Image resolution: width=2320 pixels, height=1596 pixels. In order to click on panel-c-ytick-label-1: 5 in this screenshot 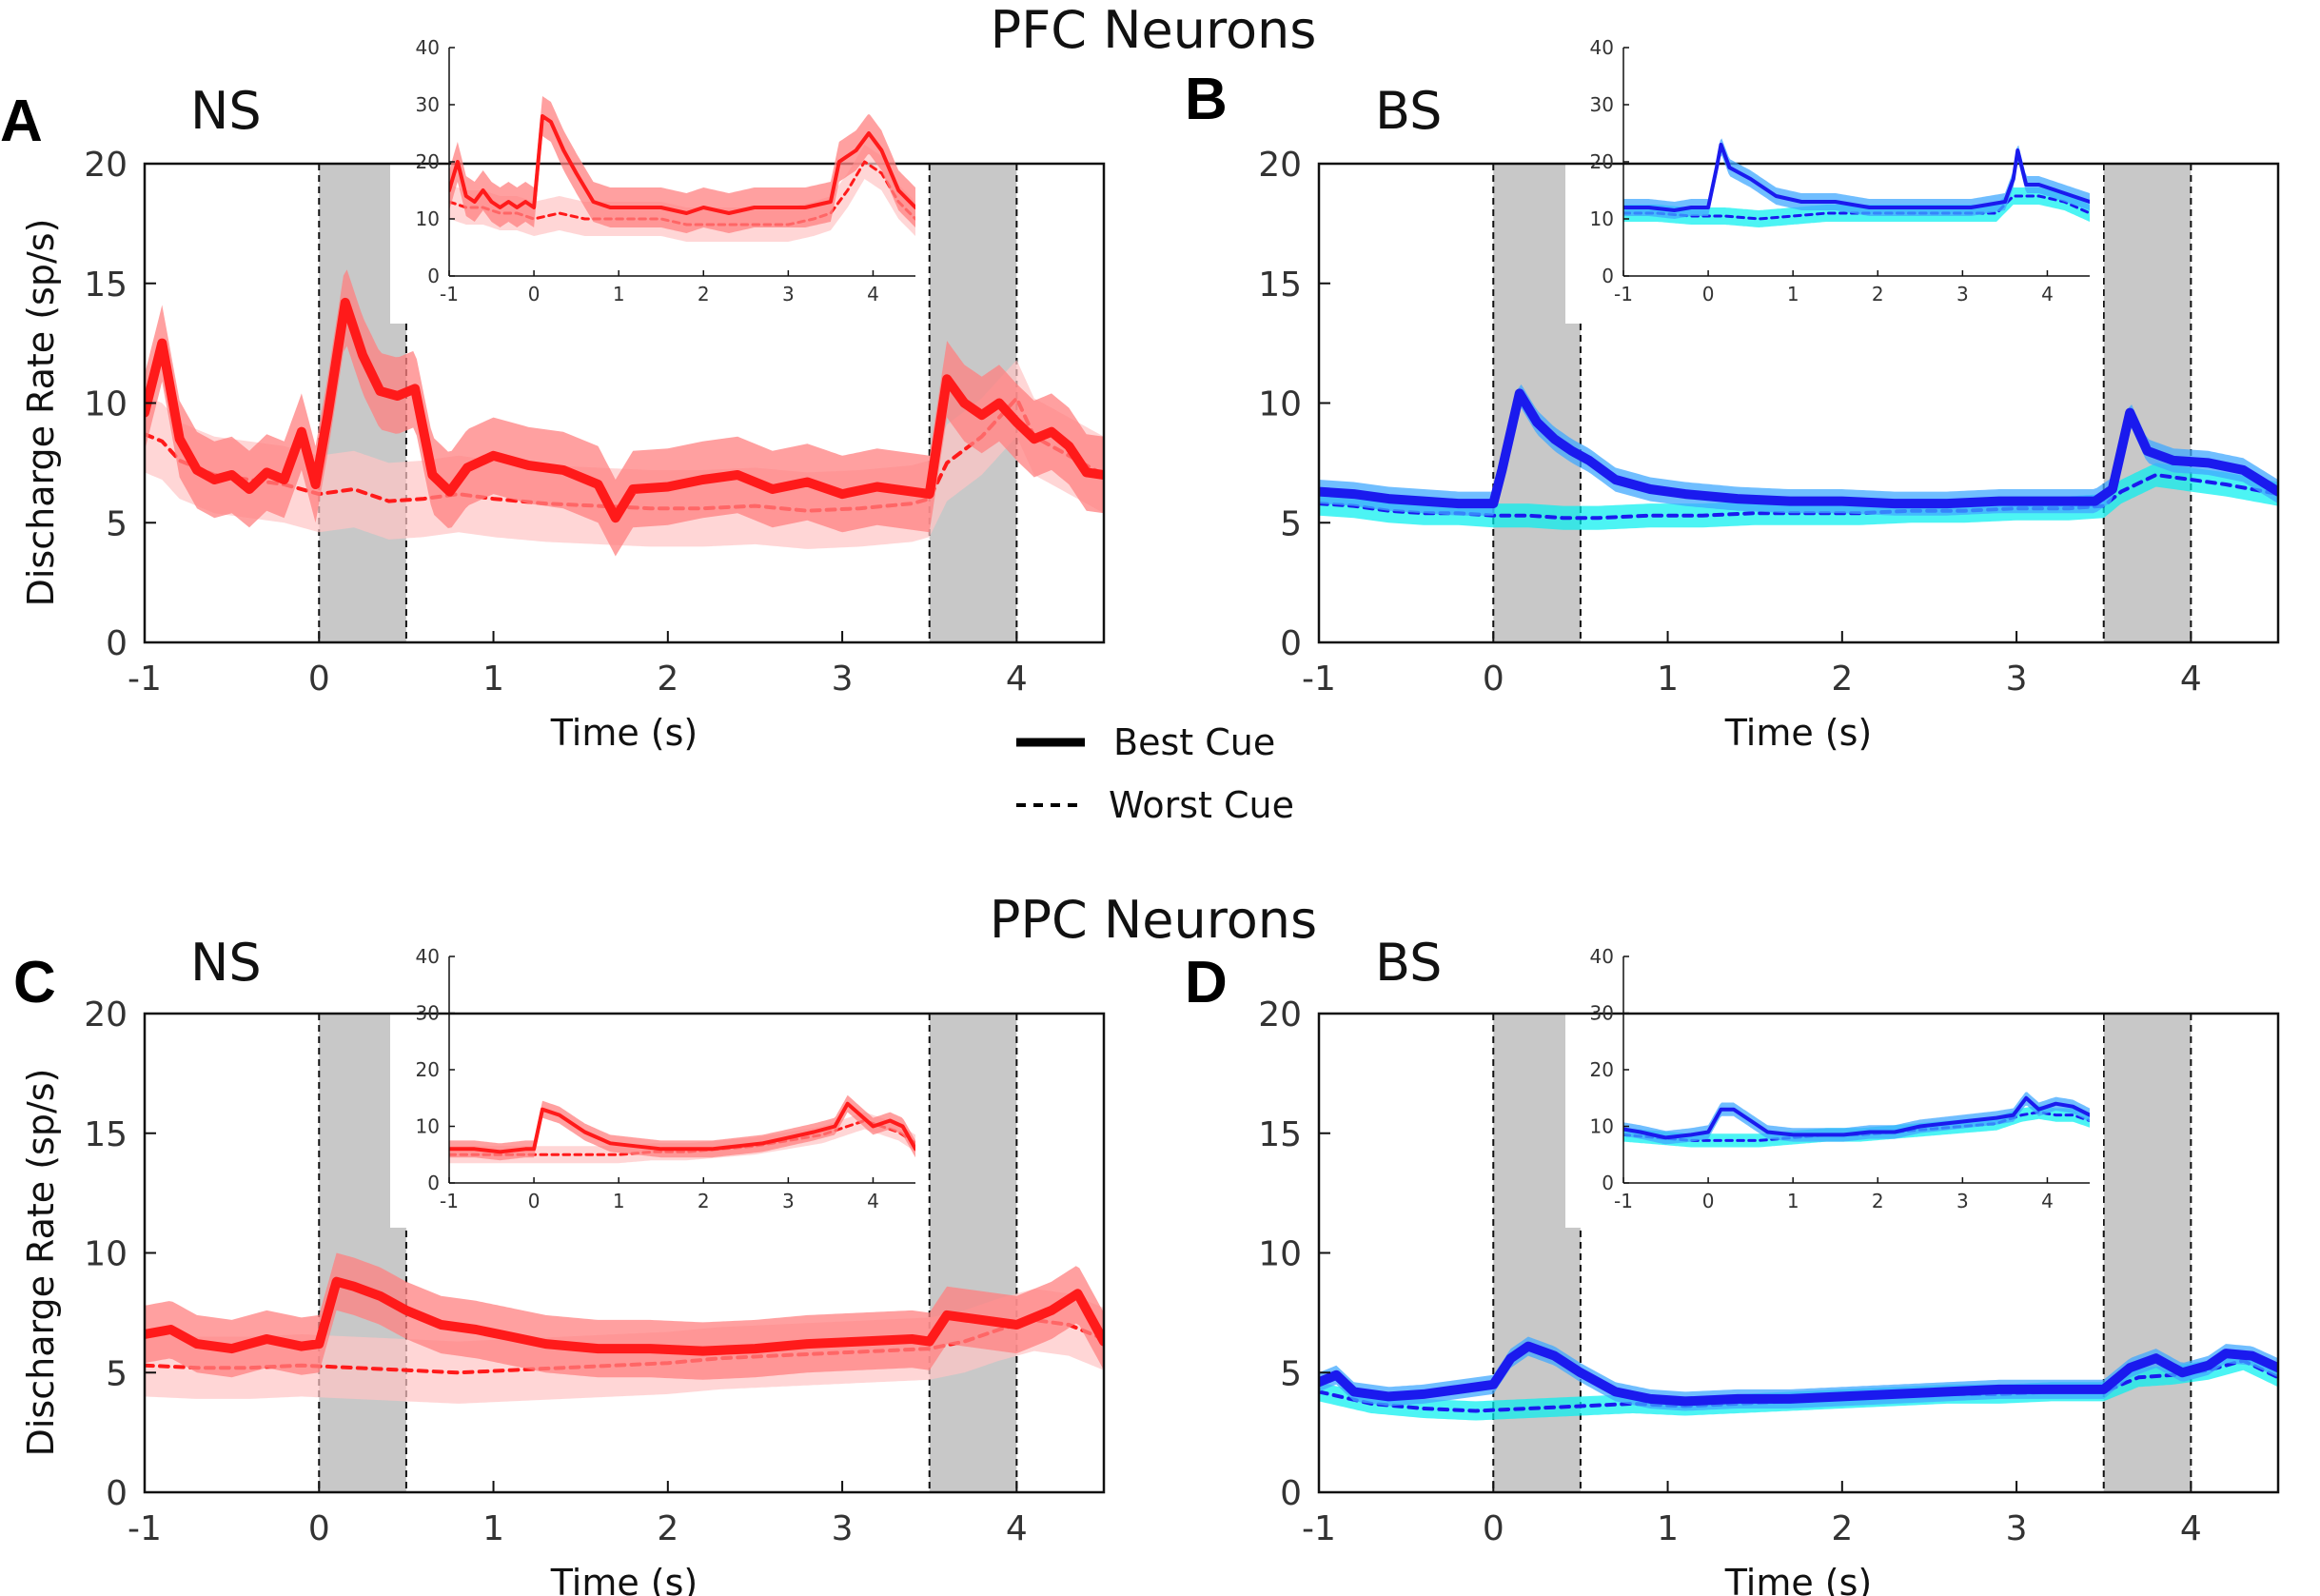, I will do `click(117, 1373)`.